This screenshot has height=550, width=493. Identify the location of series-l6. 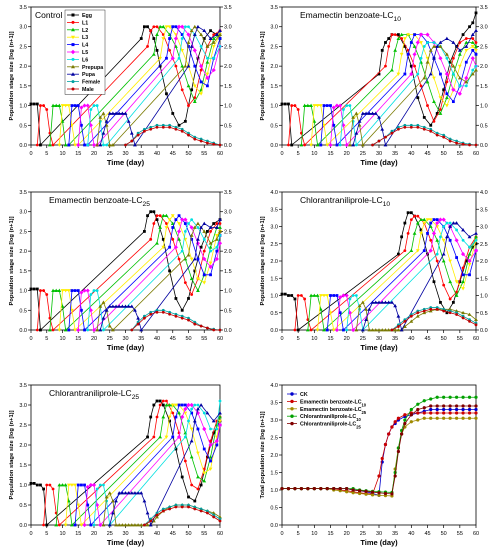
(411, 276).